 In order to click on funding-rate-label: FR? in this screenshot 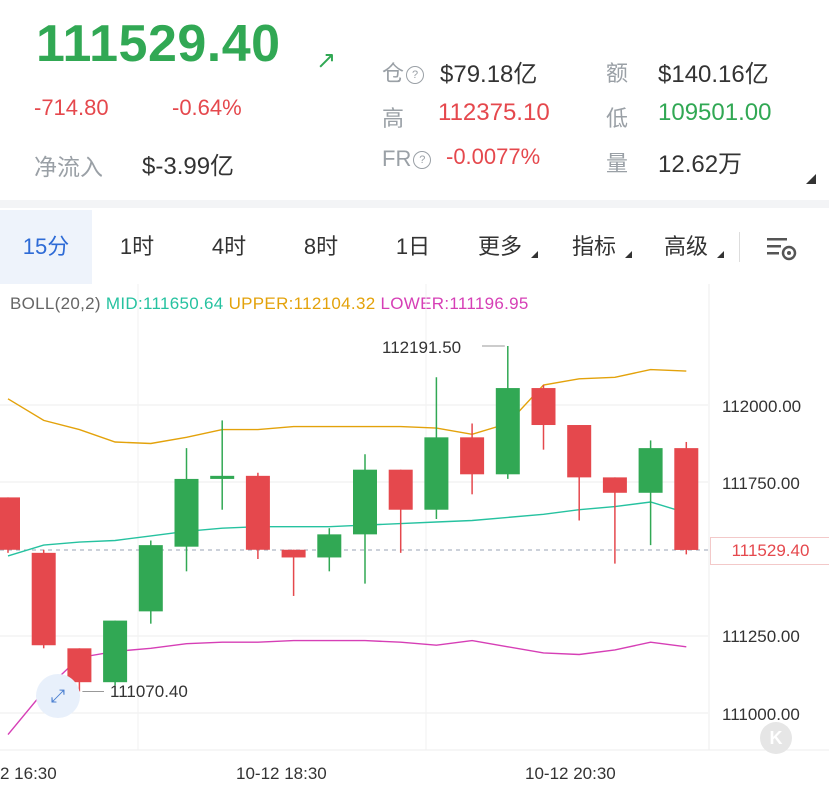, I will do `click(407, 159)`.